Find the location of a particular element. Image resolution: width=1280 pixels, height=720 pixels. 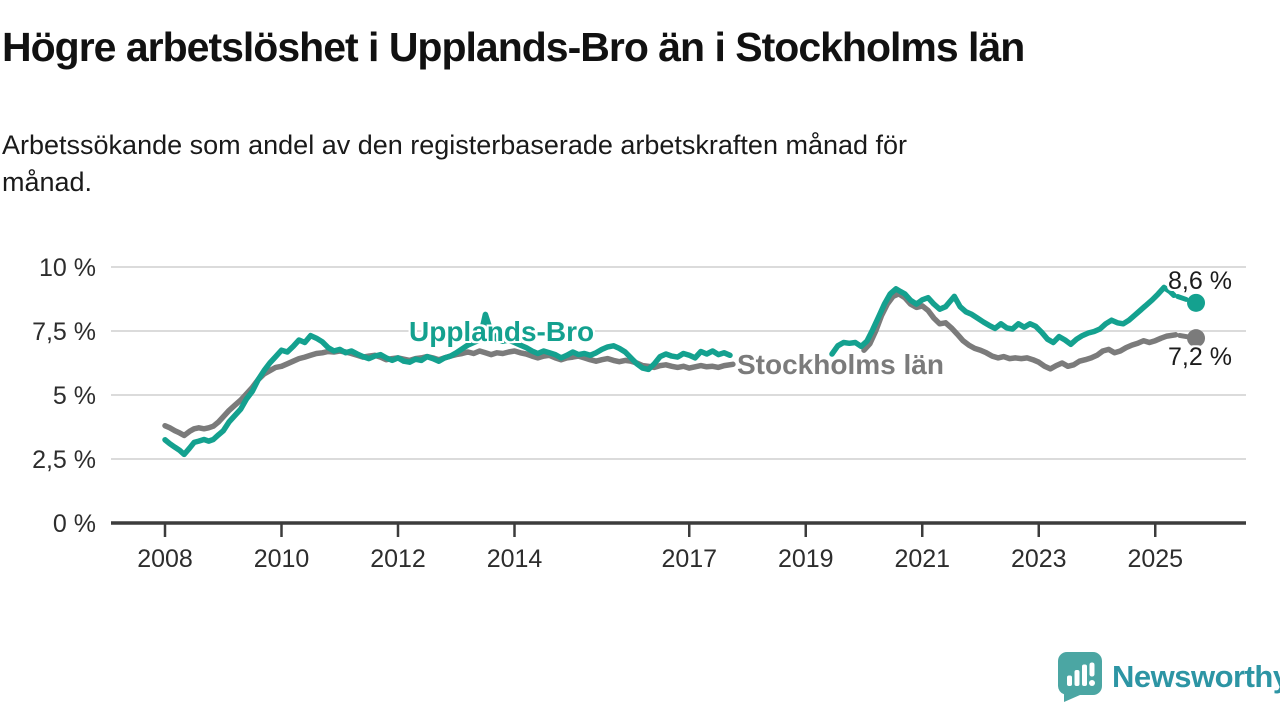

end-value-label-stockholms-lan: 7,2 % is located at coordinates (1200, 357).